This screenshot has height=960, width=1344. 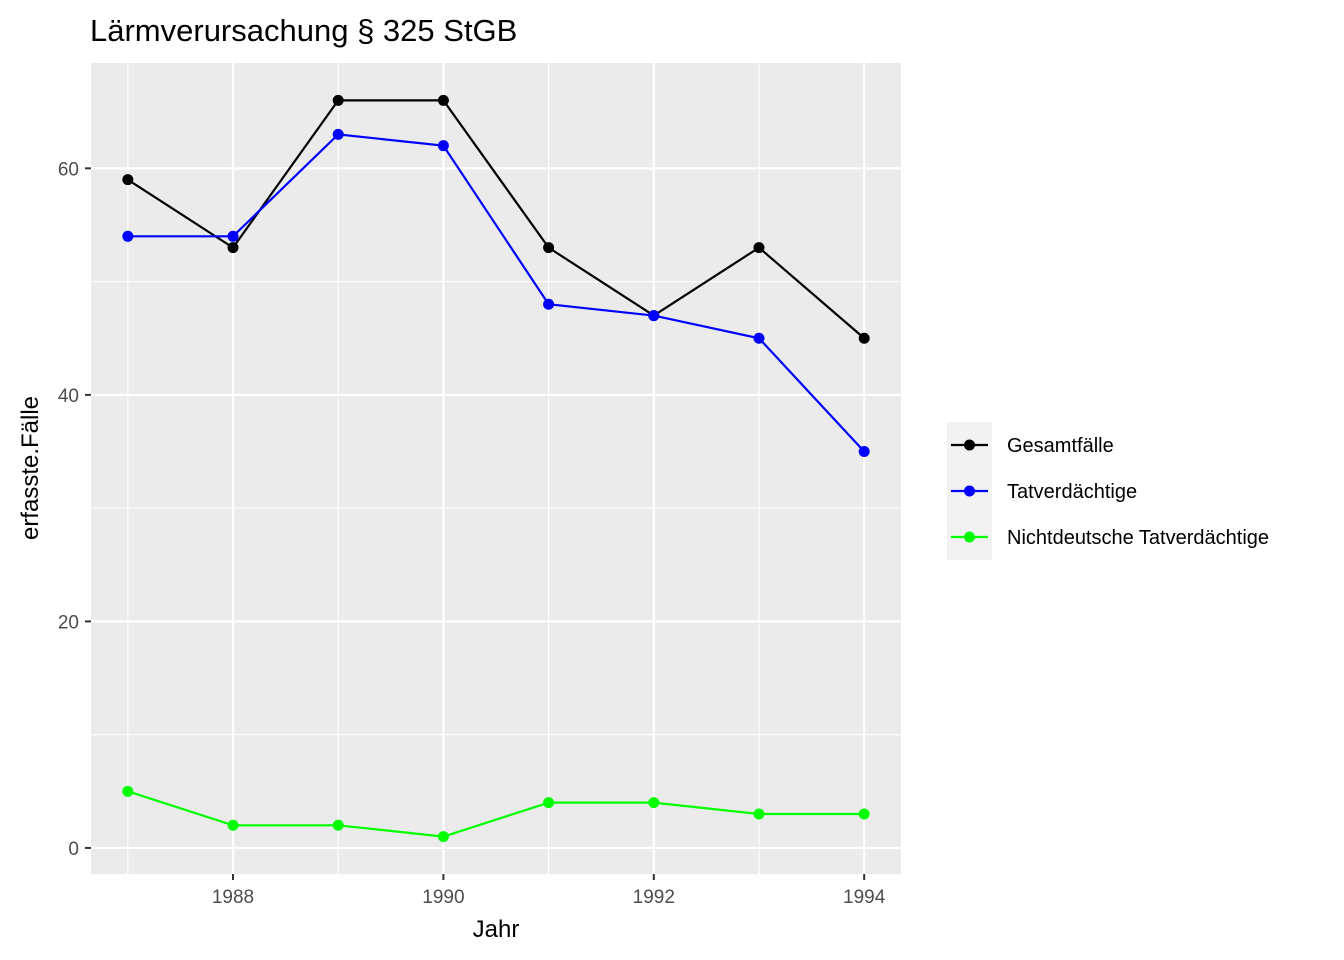 What do you see at coordinates (654, 897) in the screenshot?
I see `x-tick-label: 1992` at bounding box center [654, 897].